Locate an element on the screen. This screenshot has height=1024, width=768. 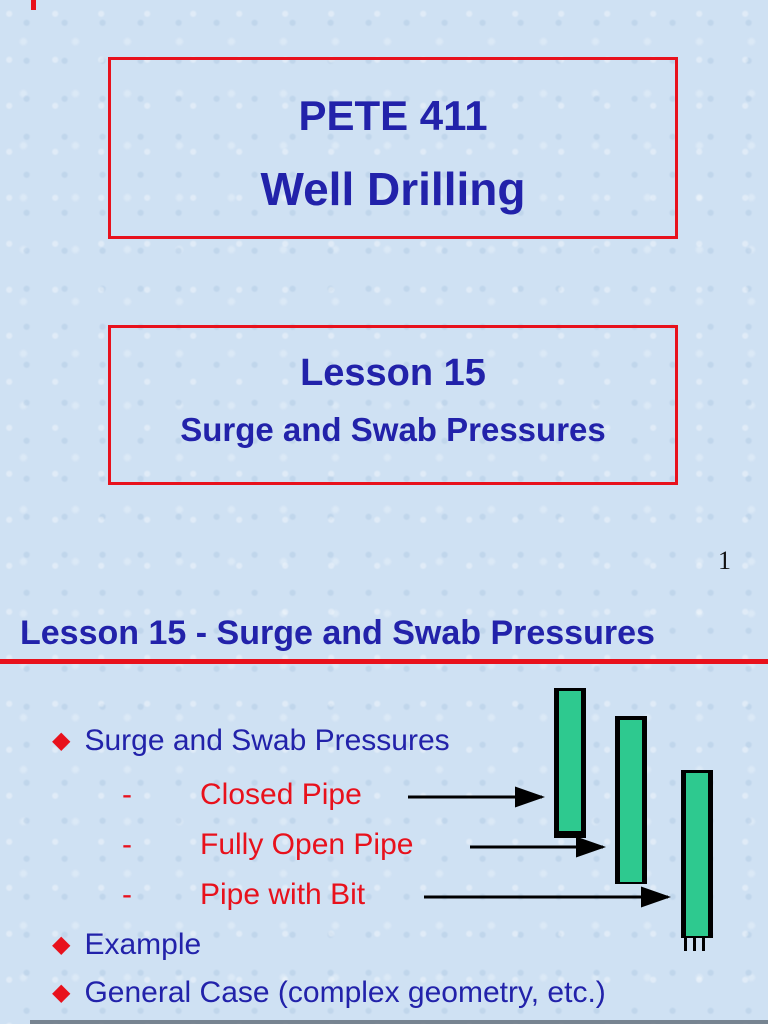
list-item: - Closed Pipe is located at coordinates (242, 795).